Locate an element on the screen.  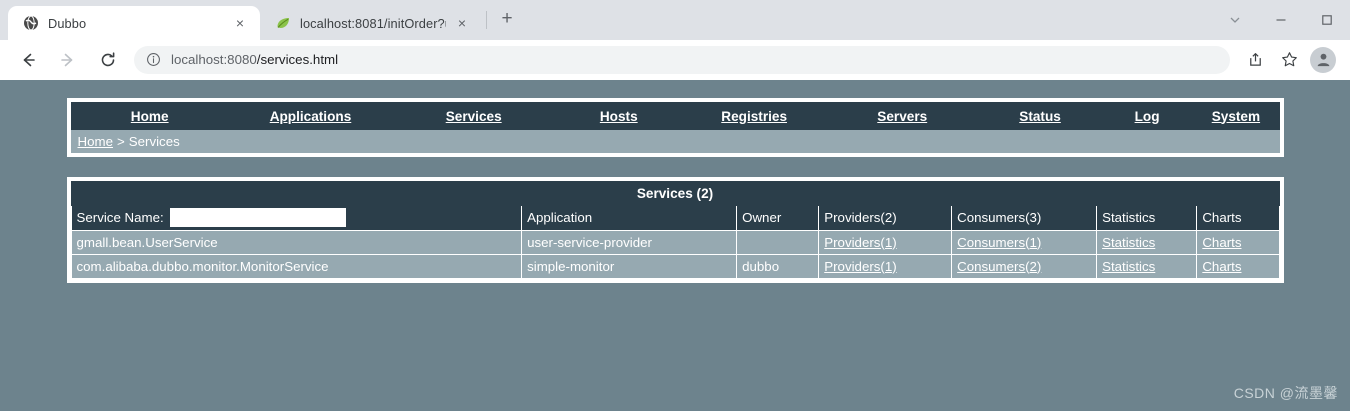
sidebar-item-log: Log is located at coordinates (1147, 116).